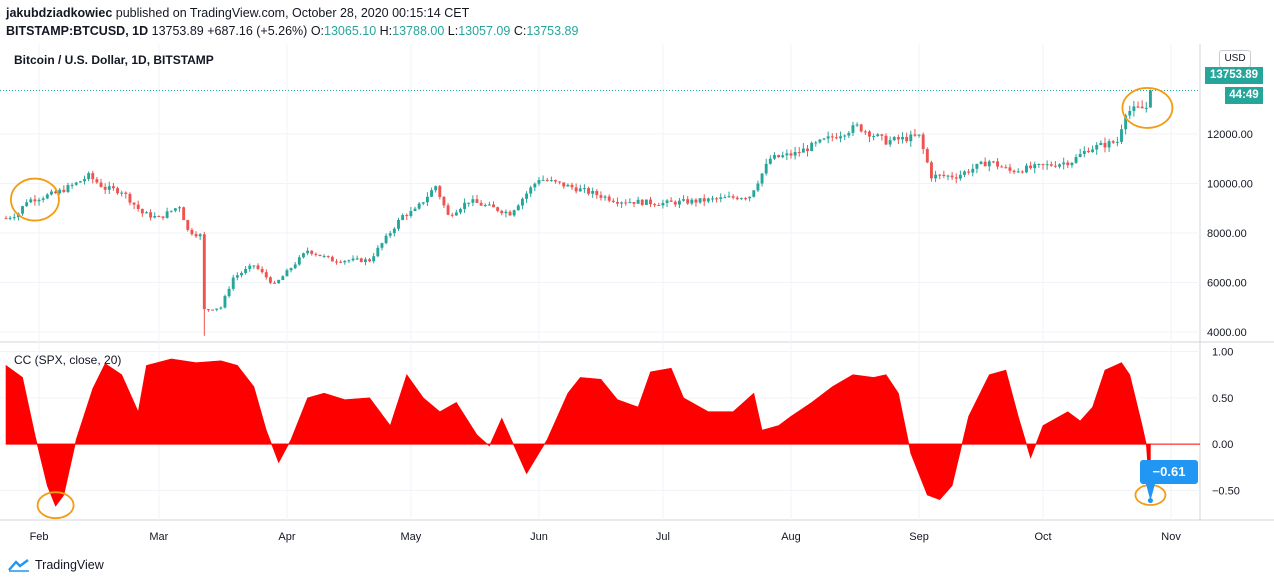 Image resolution: width=1274 pixels, height=586 pixels. What do you see at coordinates (59, 13) in the screenshot?
I see `author-name: jakubdziadkowiec` at bounding box center [59, 13].